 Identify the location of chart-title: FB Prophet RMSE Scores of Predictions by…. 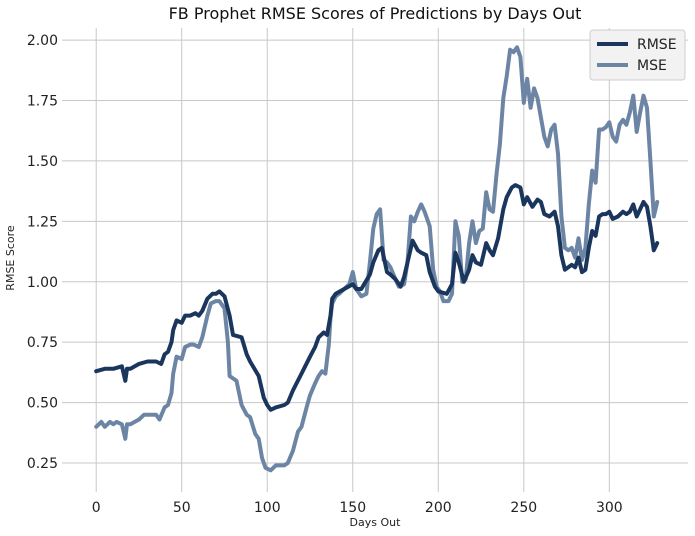
(375, 13).